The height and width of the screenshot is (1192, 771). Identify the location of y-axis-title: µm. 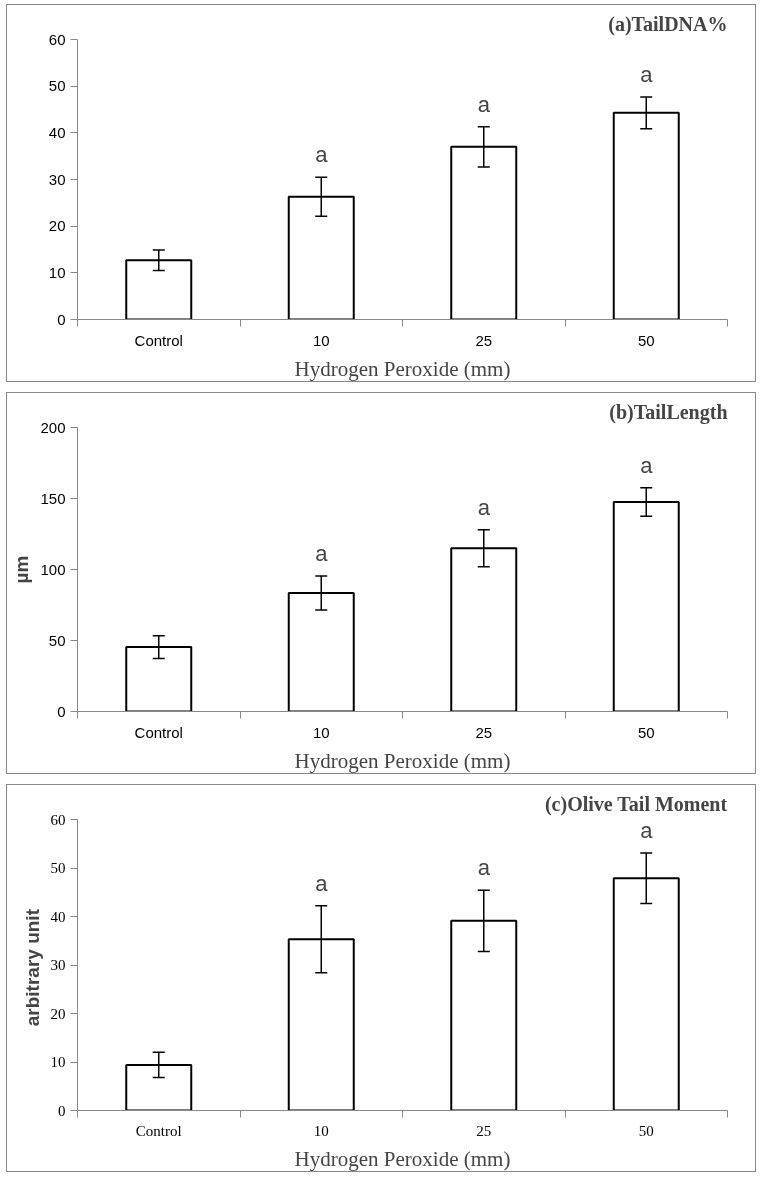
(22, 569).